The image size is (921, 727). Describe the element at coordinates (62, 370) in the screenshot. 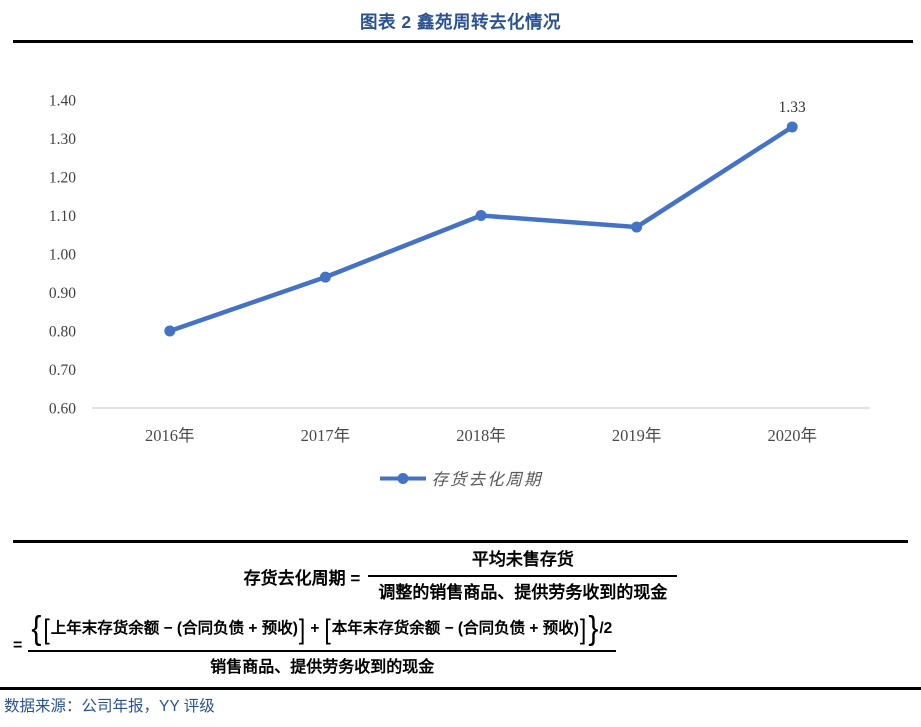

I see `y-tick-label: 0.70` at that location.